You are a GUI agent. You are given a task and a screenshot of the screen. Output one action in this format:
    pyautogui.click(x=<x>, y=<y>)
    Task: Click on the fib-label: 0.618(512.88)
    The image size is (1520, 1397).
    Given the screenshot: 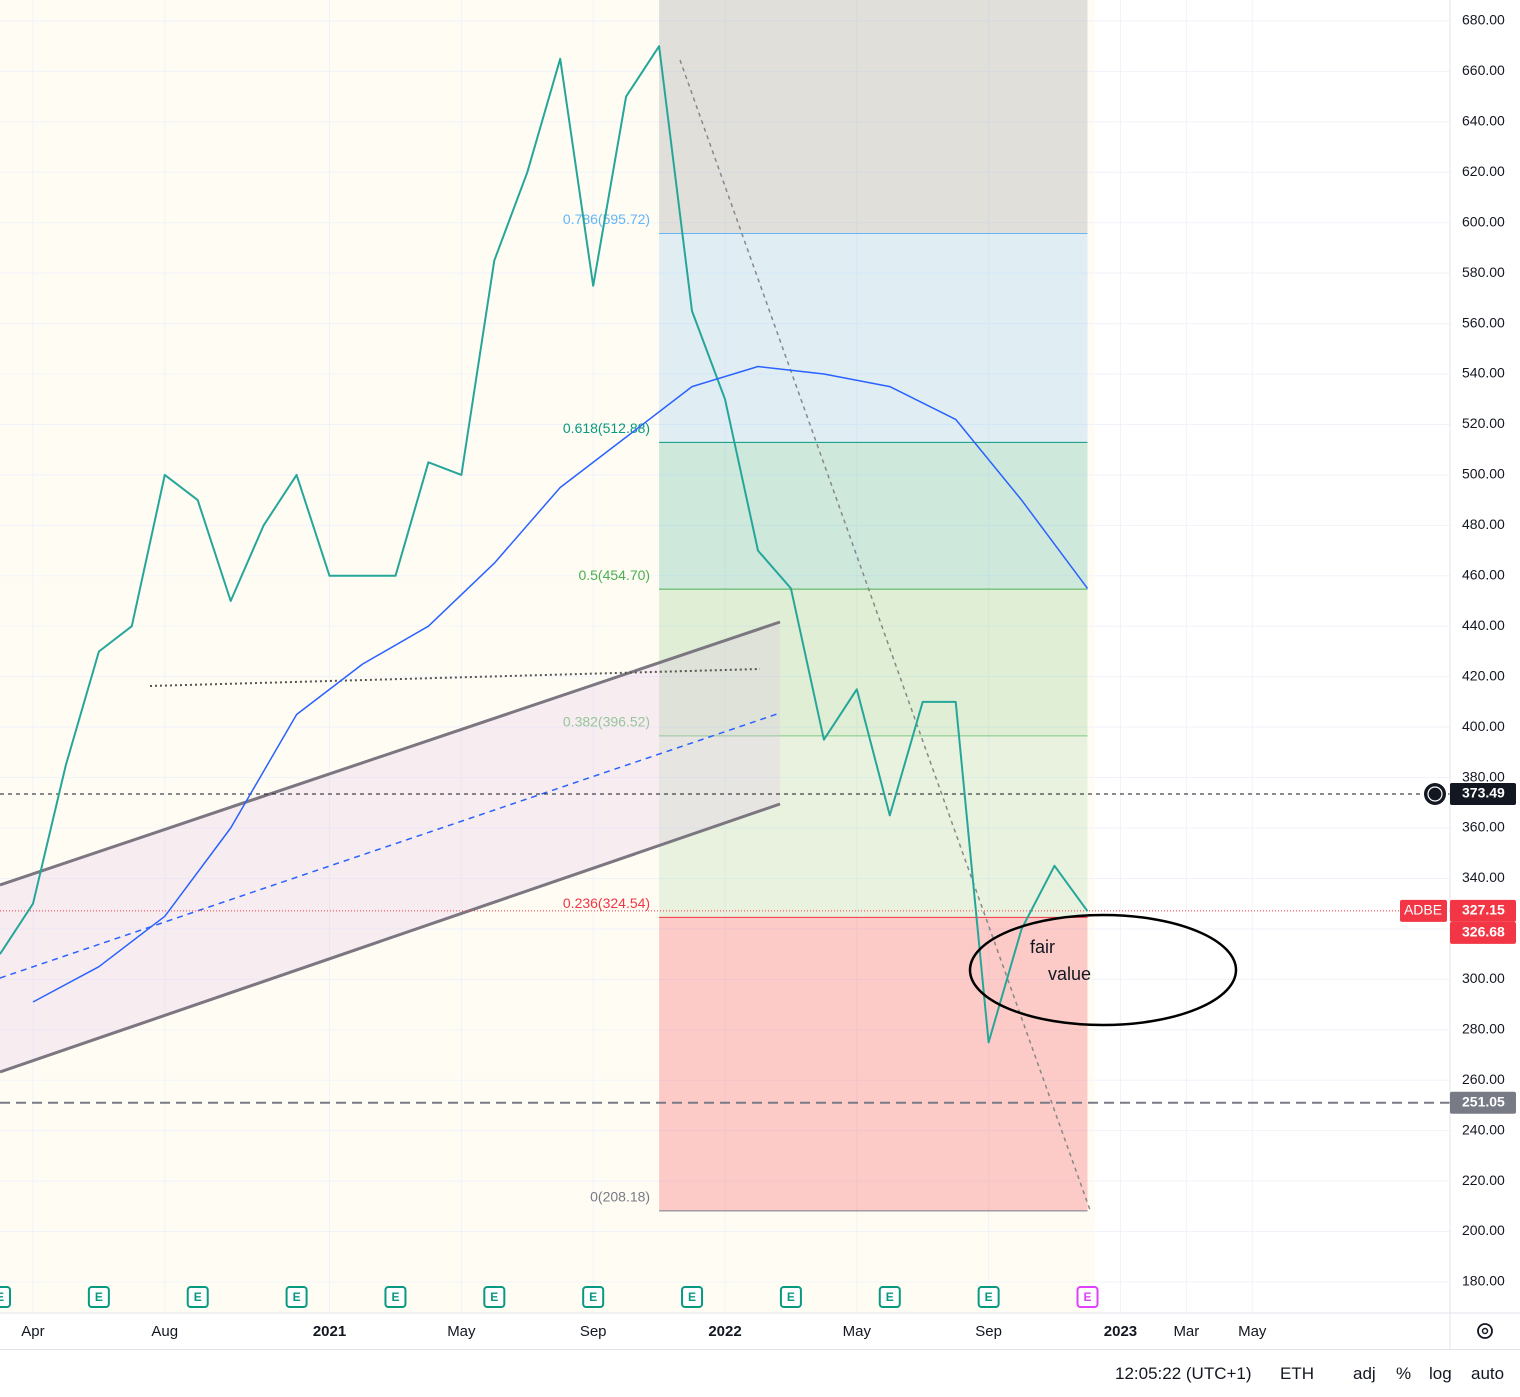 What is the action you would take?
    pyautogui.click(x=606, y=428)
    